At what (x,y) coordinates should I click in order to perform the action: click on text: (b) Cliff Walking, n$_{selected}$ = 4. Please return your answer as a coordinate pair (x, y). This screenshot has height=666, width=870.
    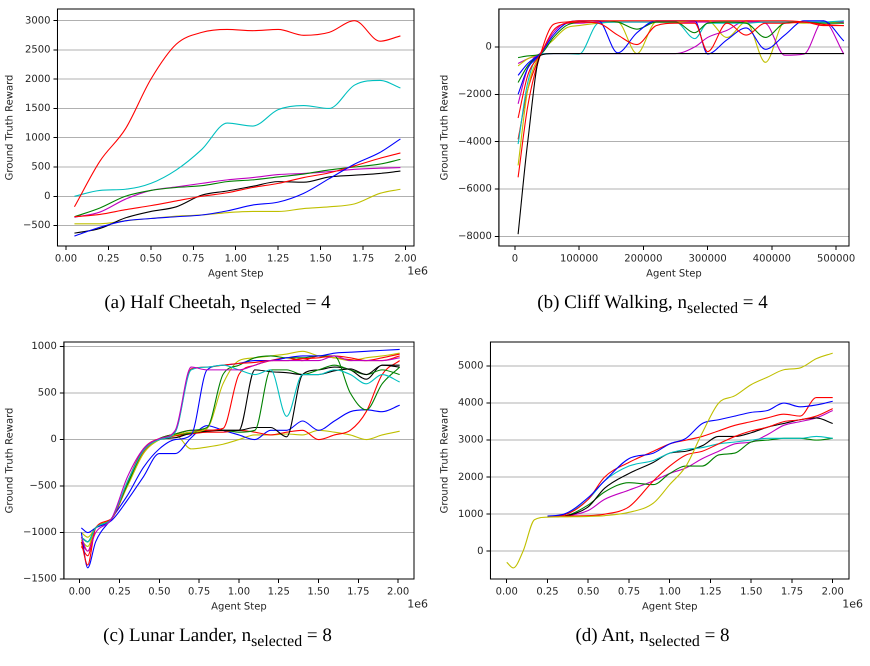
    Looking at the image, I should click on (652, 305).